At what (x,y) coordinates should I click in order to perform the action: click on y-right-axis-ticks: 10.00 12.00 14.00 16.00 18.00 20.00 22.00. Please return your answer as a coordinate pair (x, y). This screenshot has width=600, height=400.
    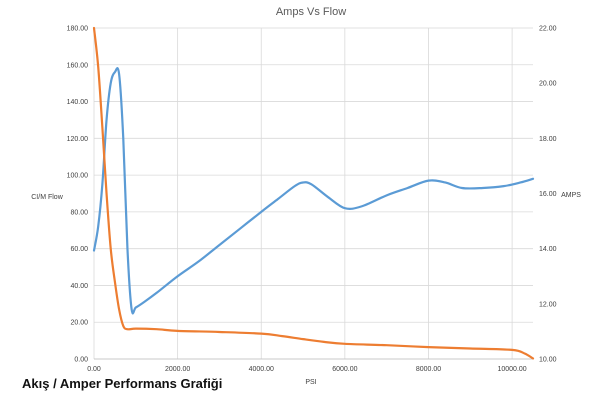
    Looking at the image, I should click on (548, 195).